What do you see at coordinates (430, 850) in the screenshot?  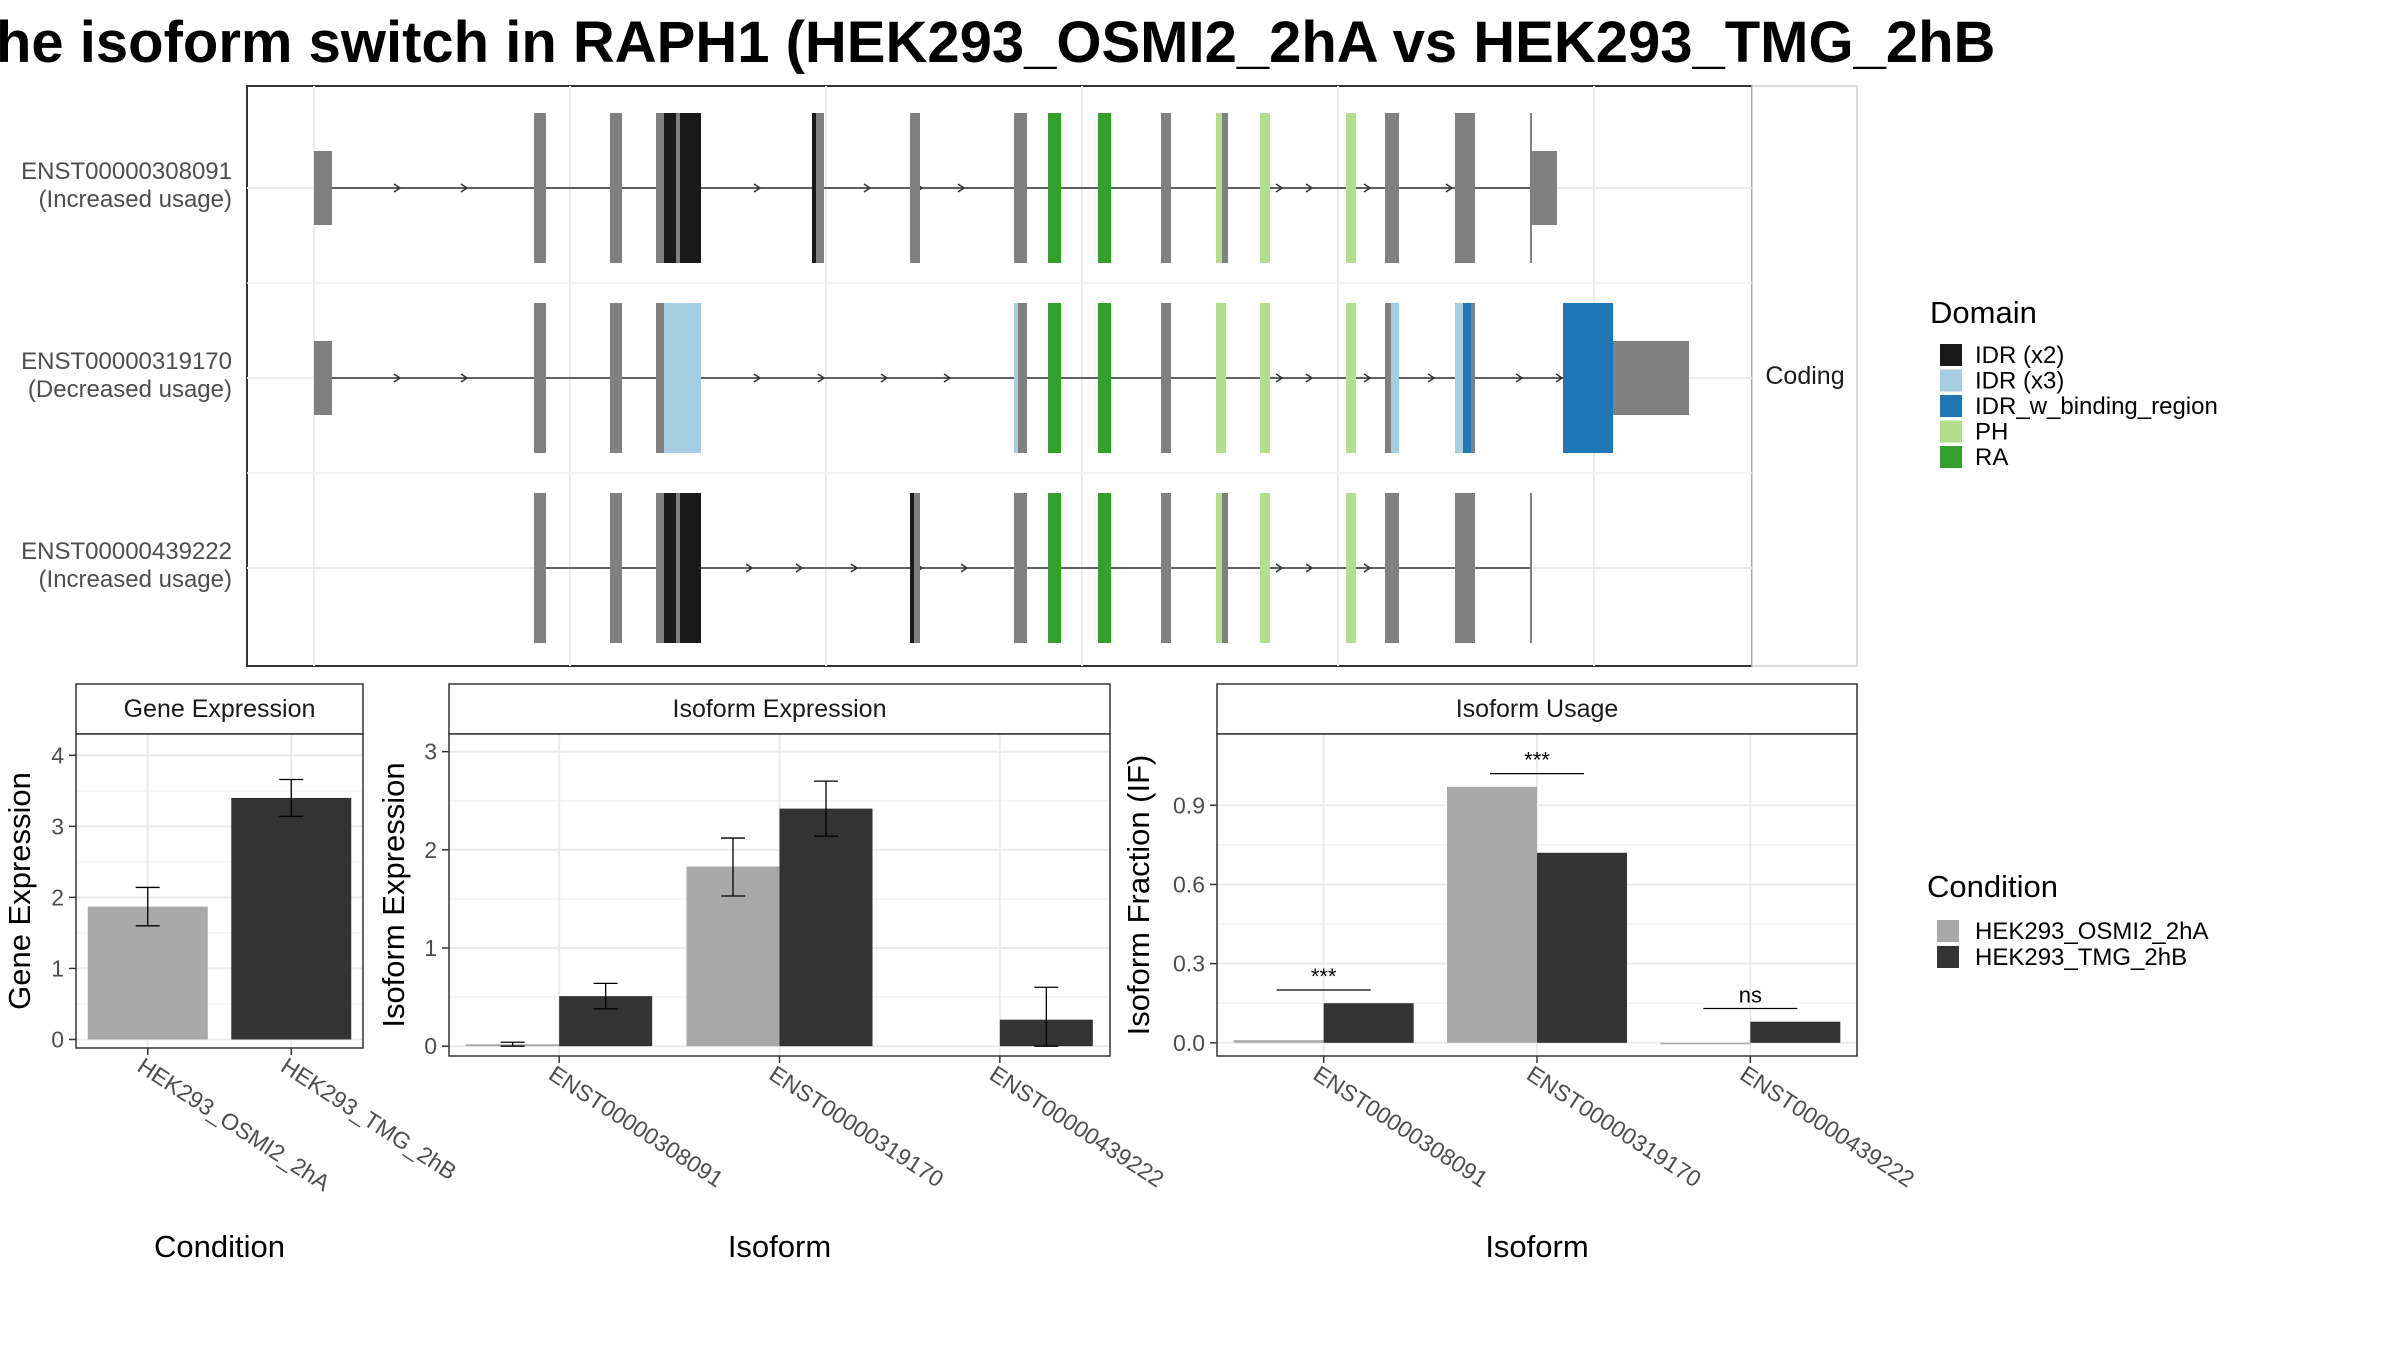 I see `y-tick-label: 2` at bounding box center [430, 850].